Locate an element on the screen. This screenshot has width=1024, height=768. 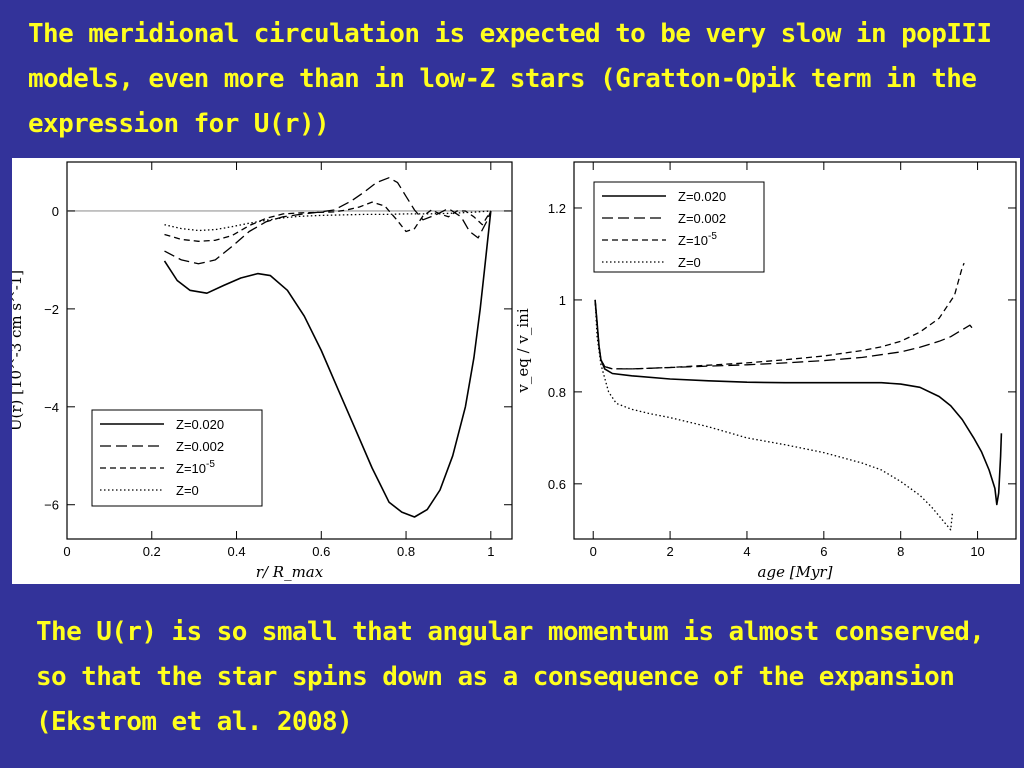
y-tick-label: 1 is located at coordinates (562, 300).